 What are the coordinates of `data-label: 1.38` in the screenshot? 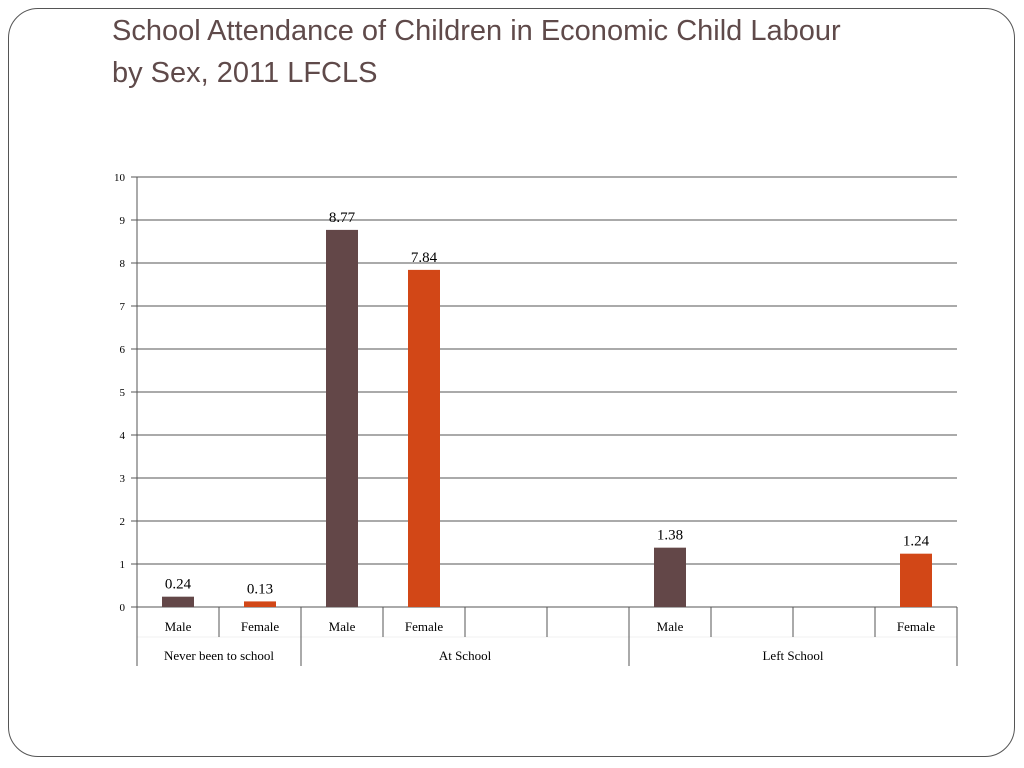 It's located at (670, 536).